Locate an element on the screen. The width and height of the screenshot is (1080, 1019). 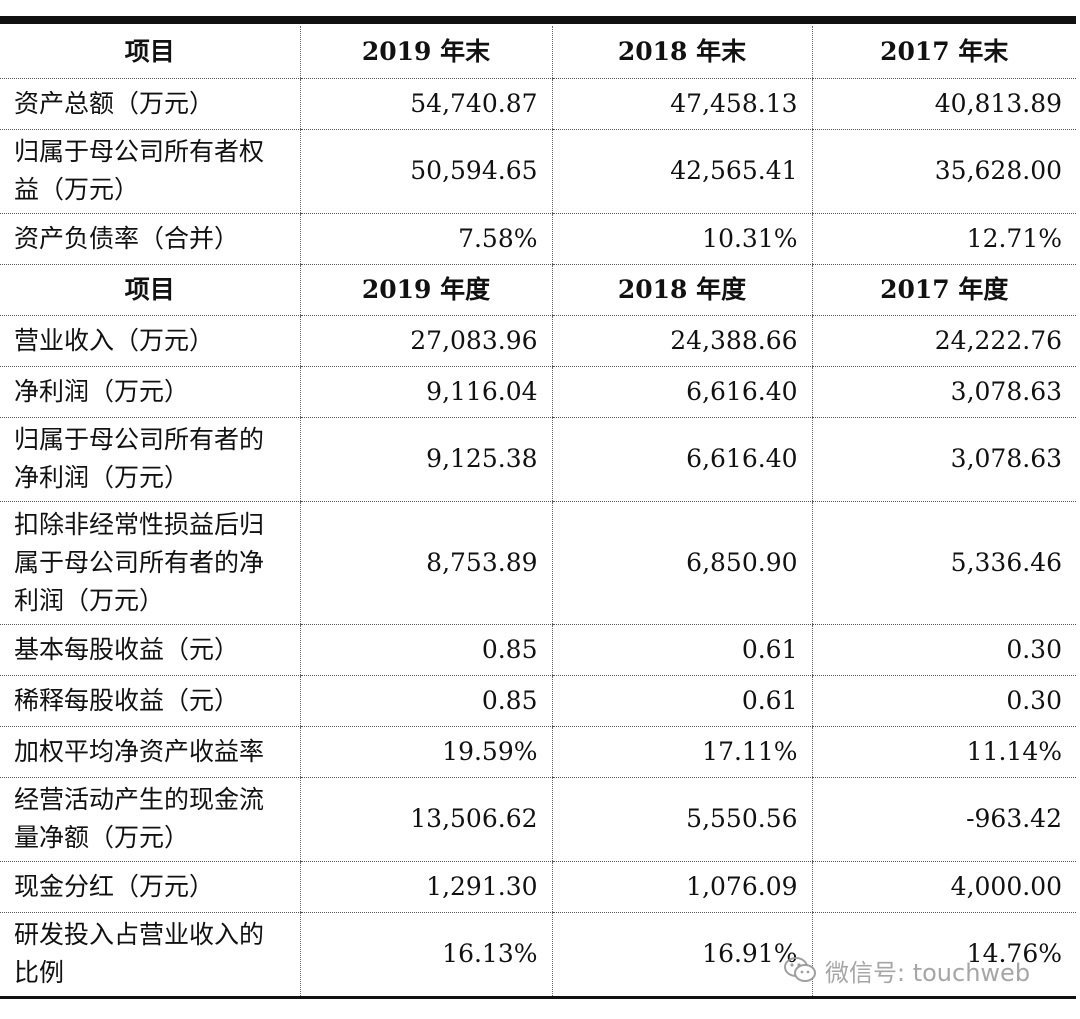
row-label: 经营活动产生的现金流量净额（万元） is located at coordinates (150, 819).